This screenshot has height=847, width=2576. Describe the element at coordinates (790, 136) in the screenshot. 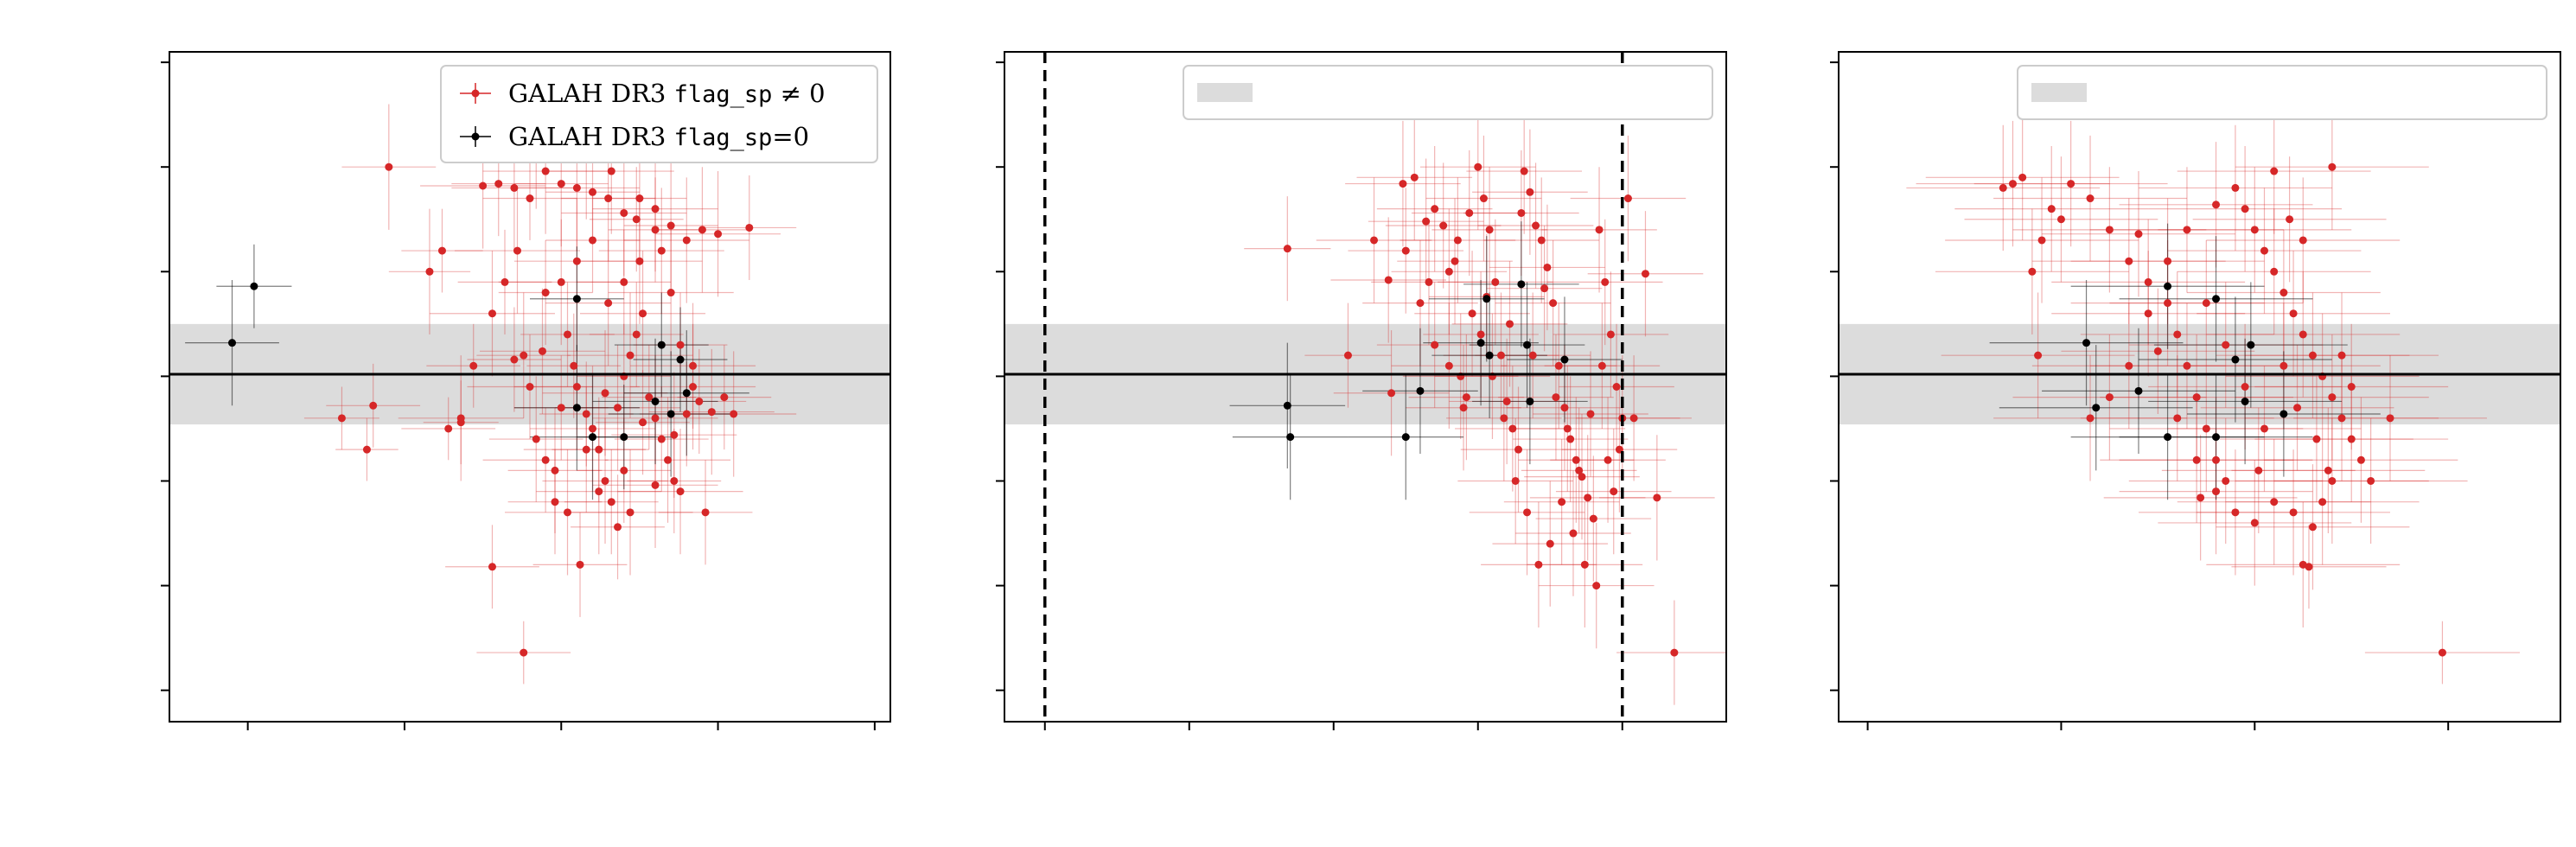

I see `legend-suffix: =0` at that location.